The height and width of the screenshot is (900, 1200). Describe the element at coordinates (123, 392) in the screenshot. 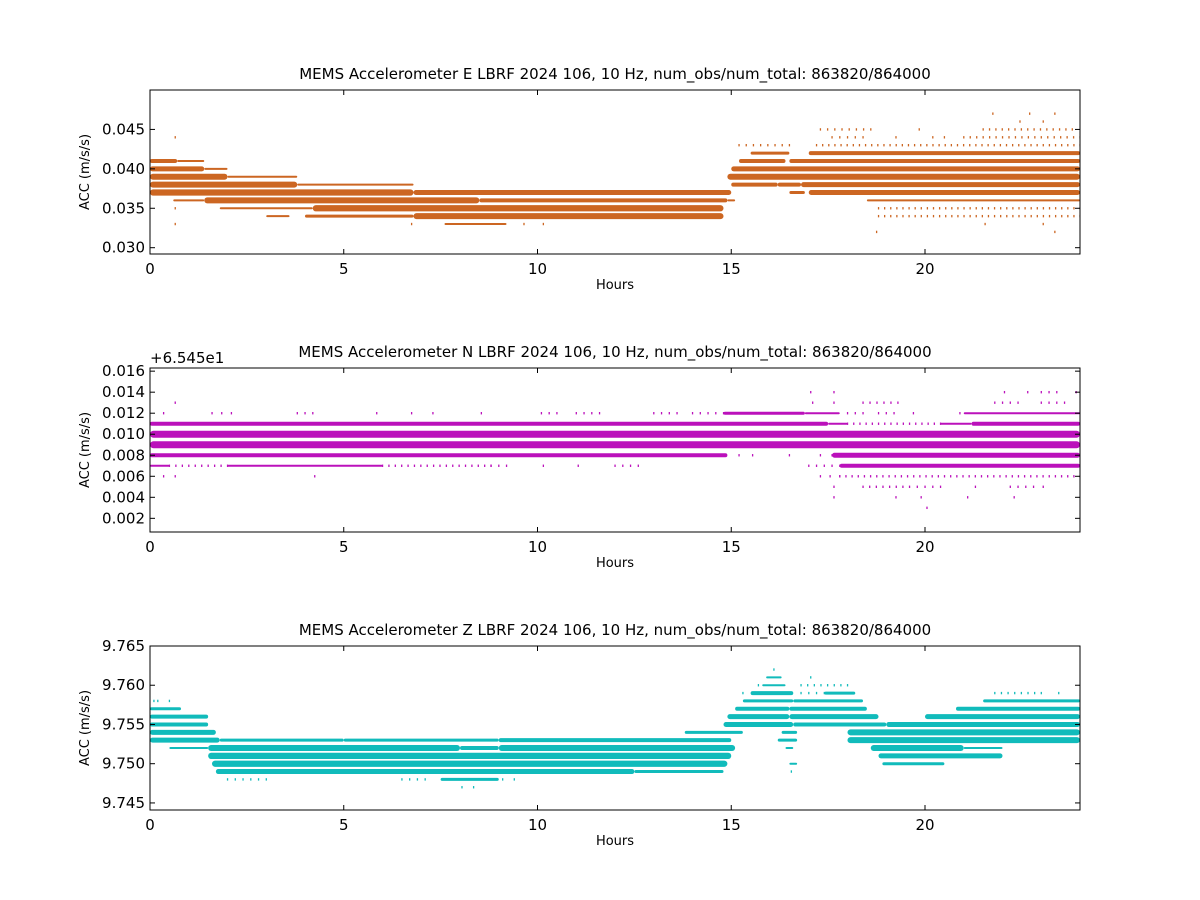

I see `y-tick-label: 0.014` at that location.